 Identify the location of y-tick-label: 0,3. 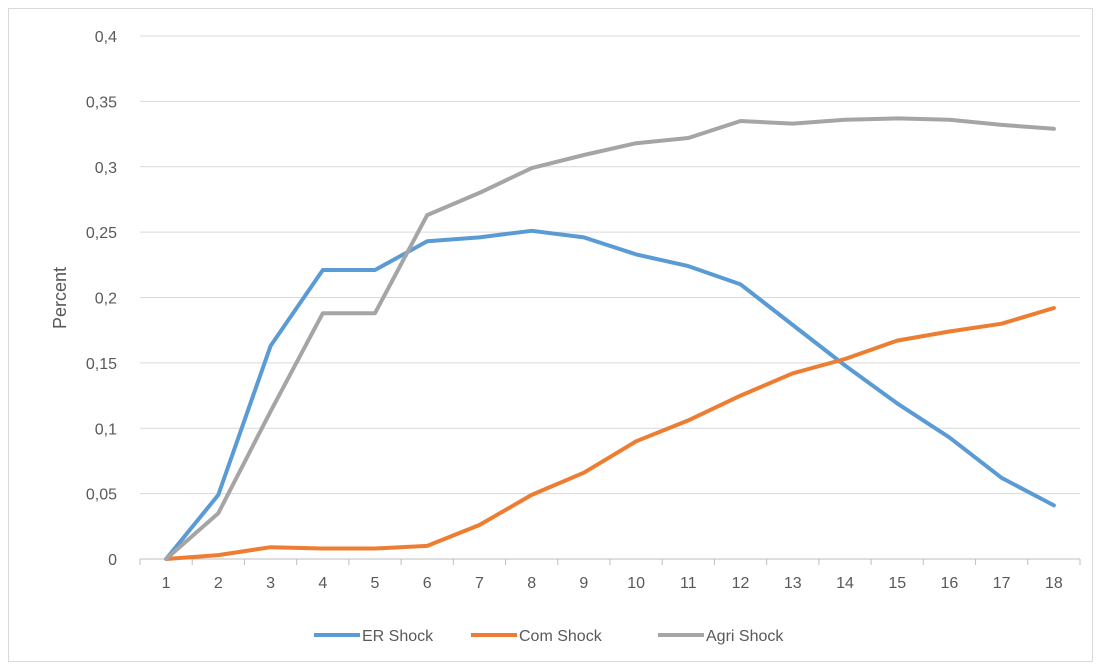
(106, 168).